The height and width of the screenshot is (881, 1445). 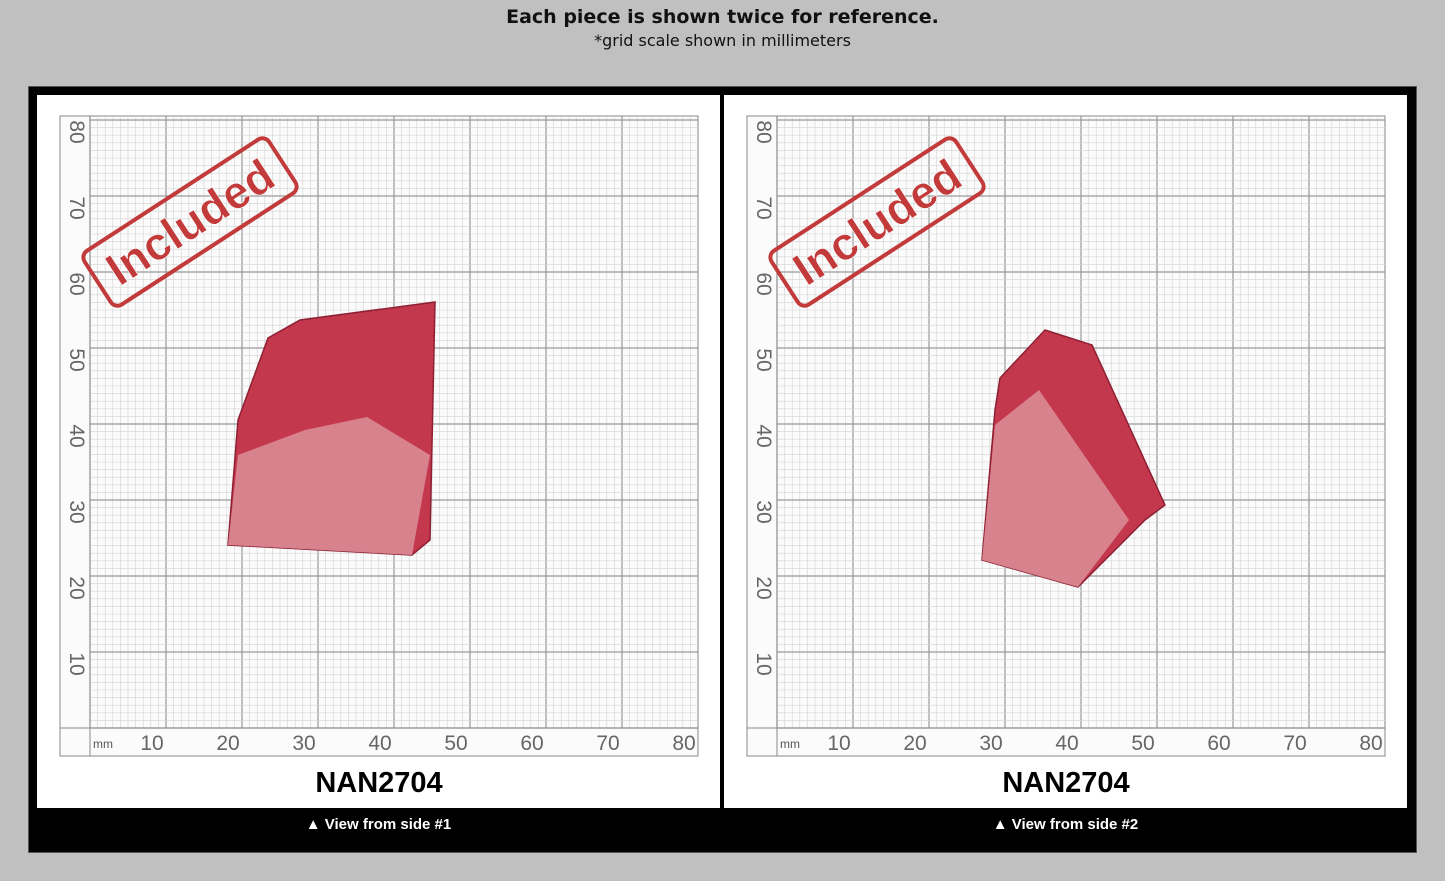 I want to click on subtitle: *grid scale shown in millimeters, so click(x=722, y=40).